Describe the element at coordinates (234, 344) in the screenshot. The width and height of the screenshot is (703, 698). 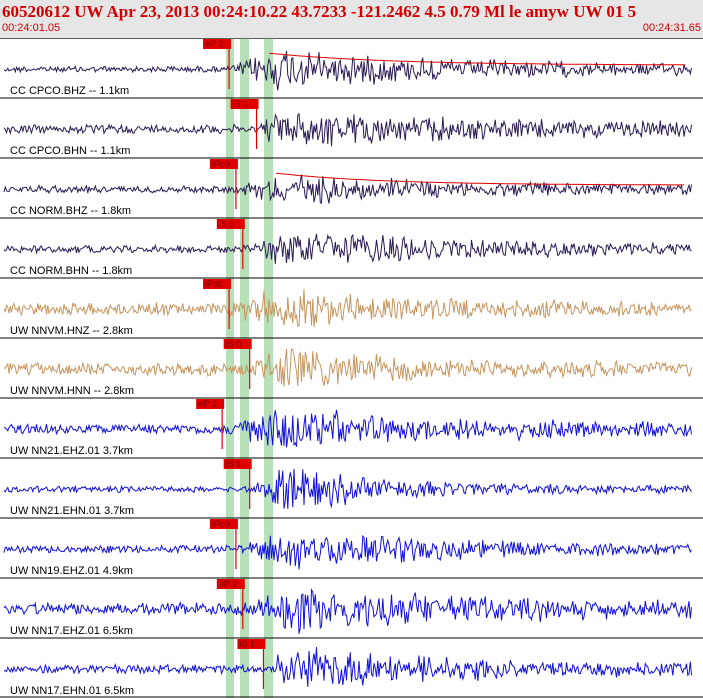
I see `phase-pick-label: iS 0` at that location.